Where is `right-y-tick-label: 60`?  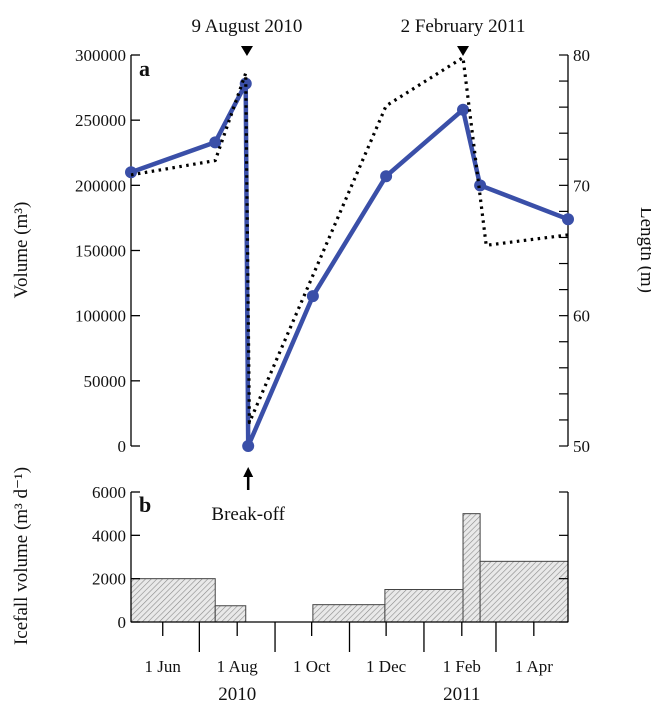 right-y-tick-label: 60 is located at coordinates (581, 316).